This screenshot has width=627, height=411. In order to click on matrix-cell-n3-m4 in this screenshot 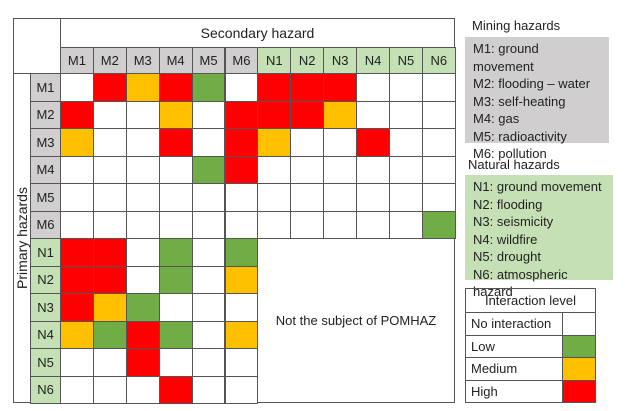, I will do `click(175, 307)`.